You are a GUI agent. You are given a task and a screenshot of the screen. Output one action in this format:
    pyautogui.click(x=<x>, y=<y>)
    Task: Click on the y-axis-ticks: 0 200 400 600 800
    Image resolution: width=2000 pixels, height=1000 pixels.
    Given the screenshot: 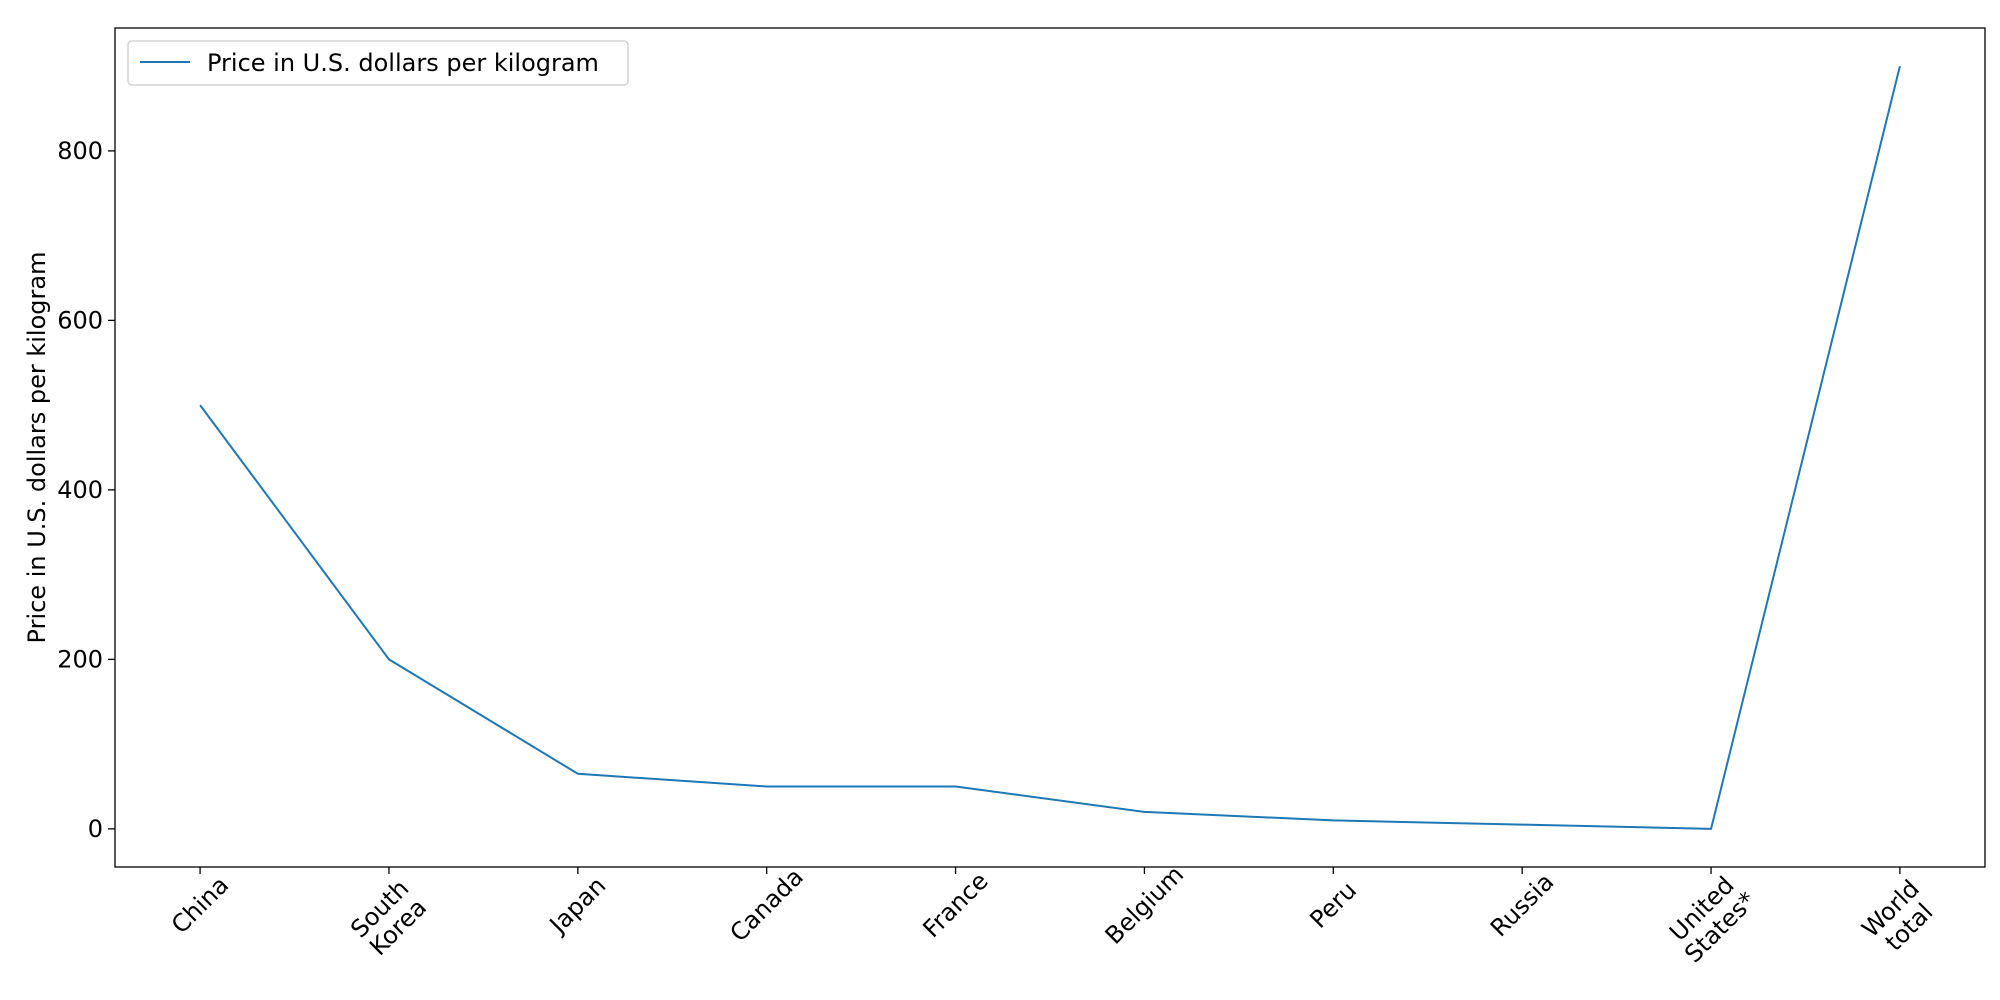 What is the action you would take?
    pyautogui.click(x=86, y=490)
    